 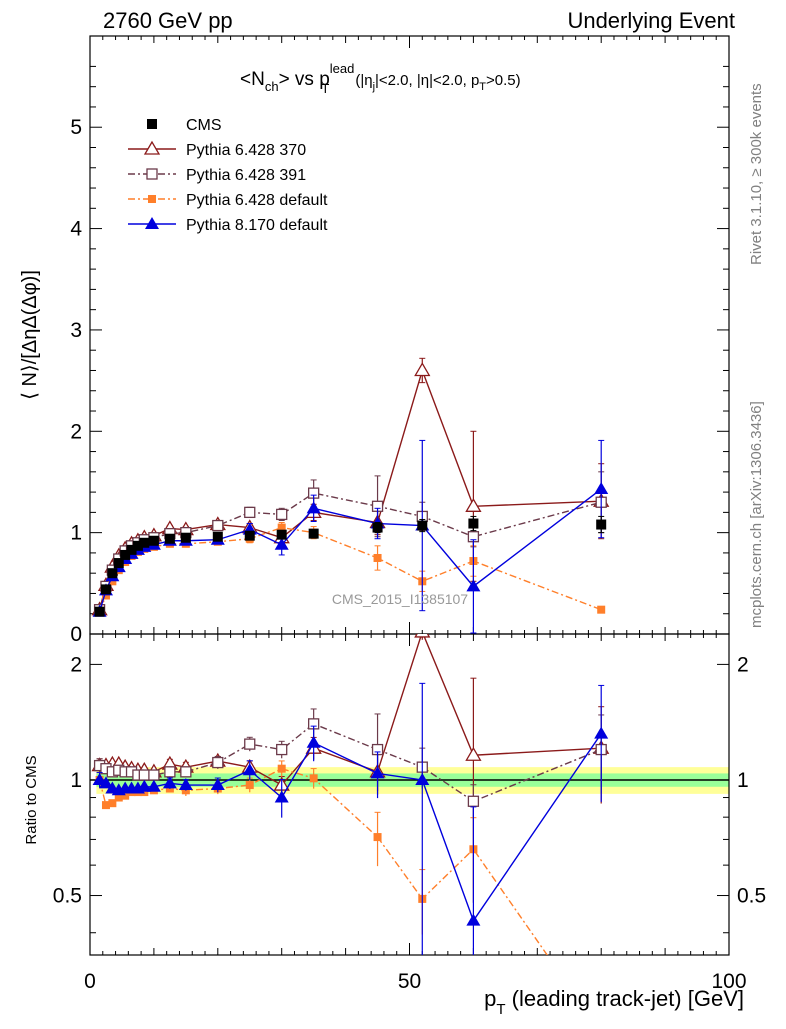 What do you see at coordinates (743, 780) in the screenshot?
I see `ratio-y-tick-label-right: 1` at bounding box center [743, 780].